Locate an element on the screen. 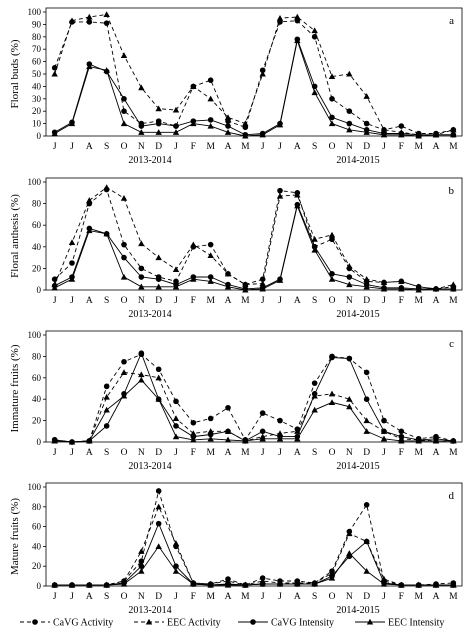 This screenshot has width=474, height=632. x-tick-label: N is located at coordinates (349, 453).